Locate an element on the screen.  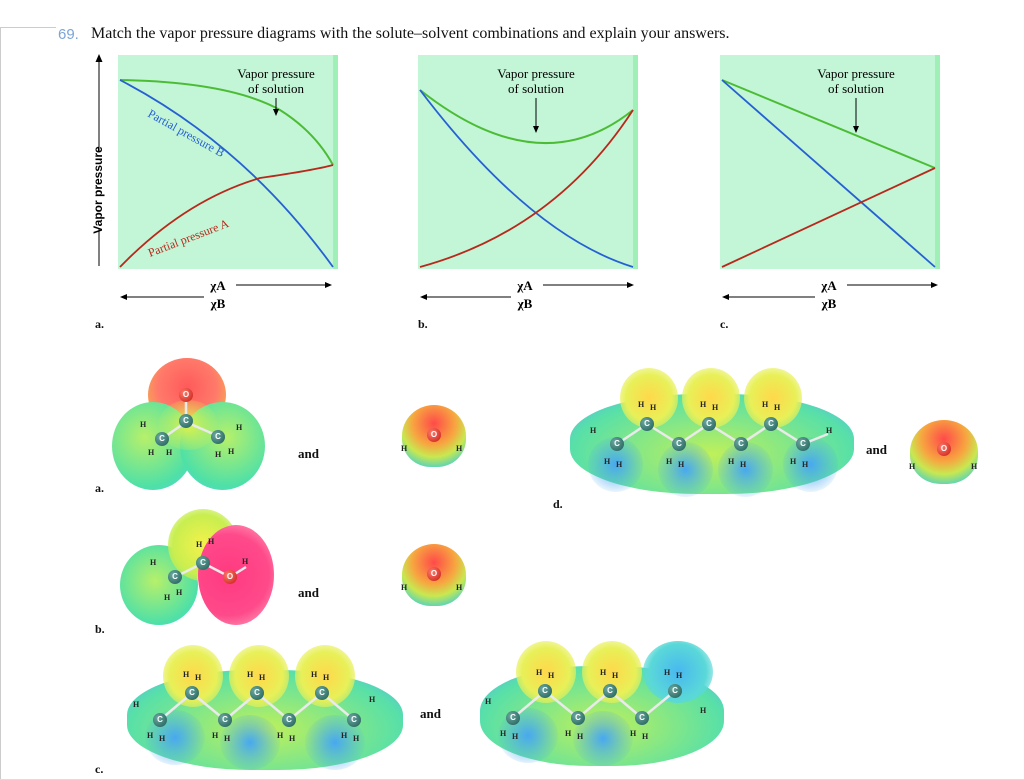
and-label-c: and is located at coordinates (430, 713).